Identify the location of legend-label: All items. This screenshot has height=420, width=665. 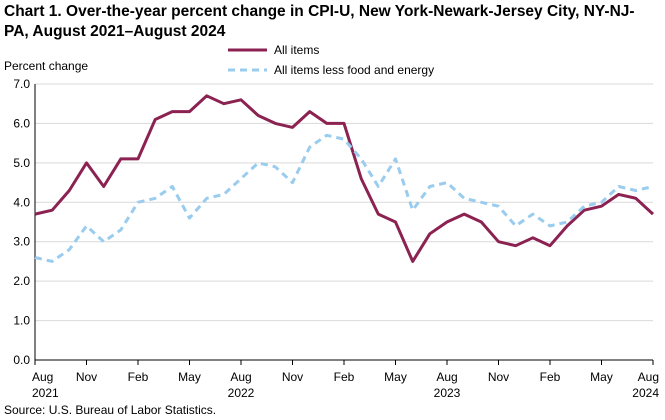
(296, 50).